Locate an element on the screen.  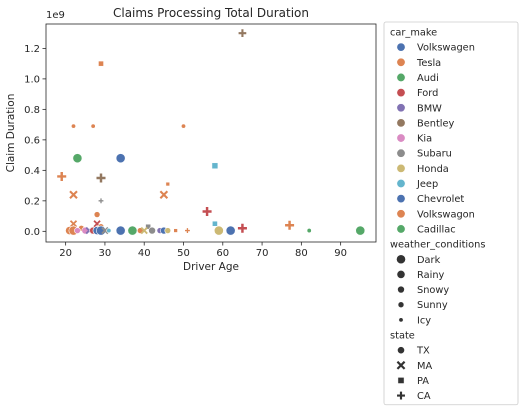
legend-hue-label: Audi is located at coordinates (428, 78).